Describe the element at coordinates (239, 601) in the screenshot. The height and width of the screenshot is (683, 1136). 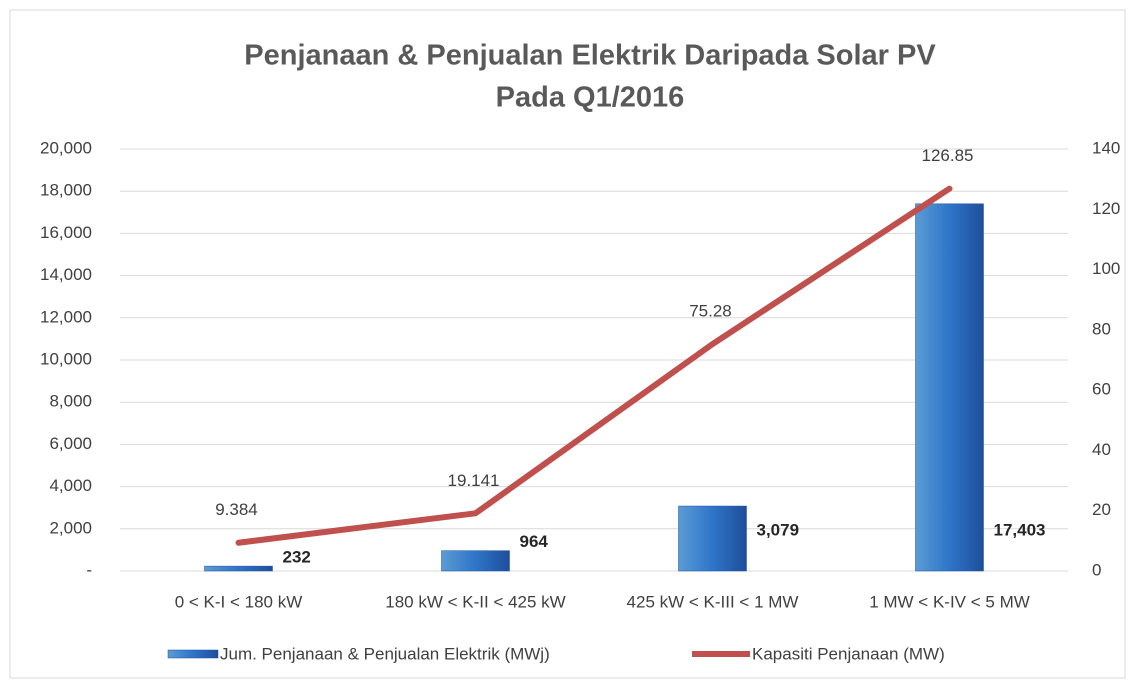
I see `x-tick-label: 0 < K-I < 180 kW` at that location.